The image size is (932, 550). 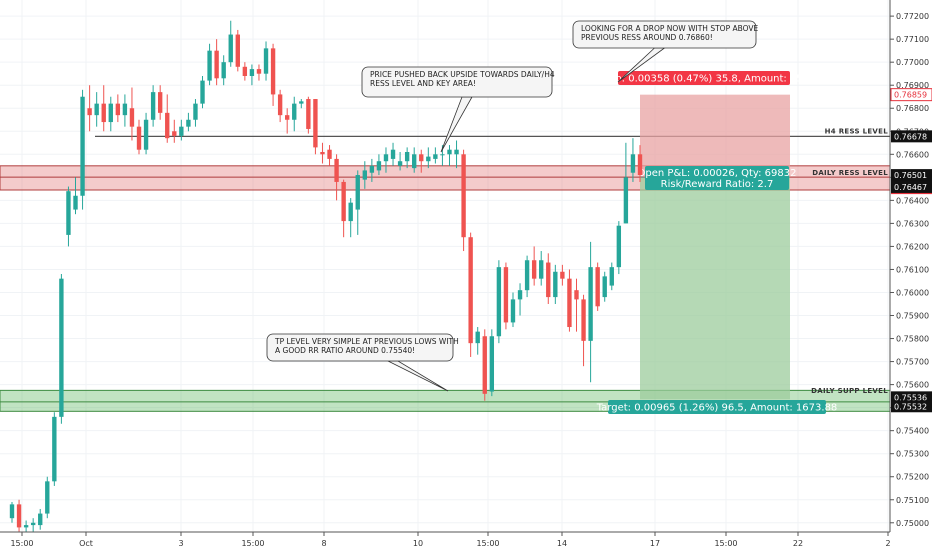 I want to click on annotation-text: PREVIOUS RESS AROUND 0.76860!, so click(x=647, y=37).